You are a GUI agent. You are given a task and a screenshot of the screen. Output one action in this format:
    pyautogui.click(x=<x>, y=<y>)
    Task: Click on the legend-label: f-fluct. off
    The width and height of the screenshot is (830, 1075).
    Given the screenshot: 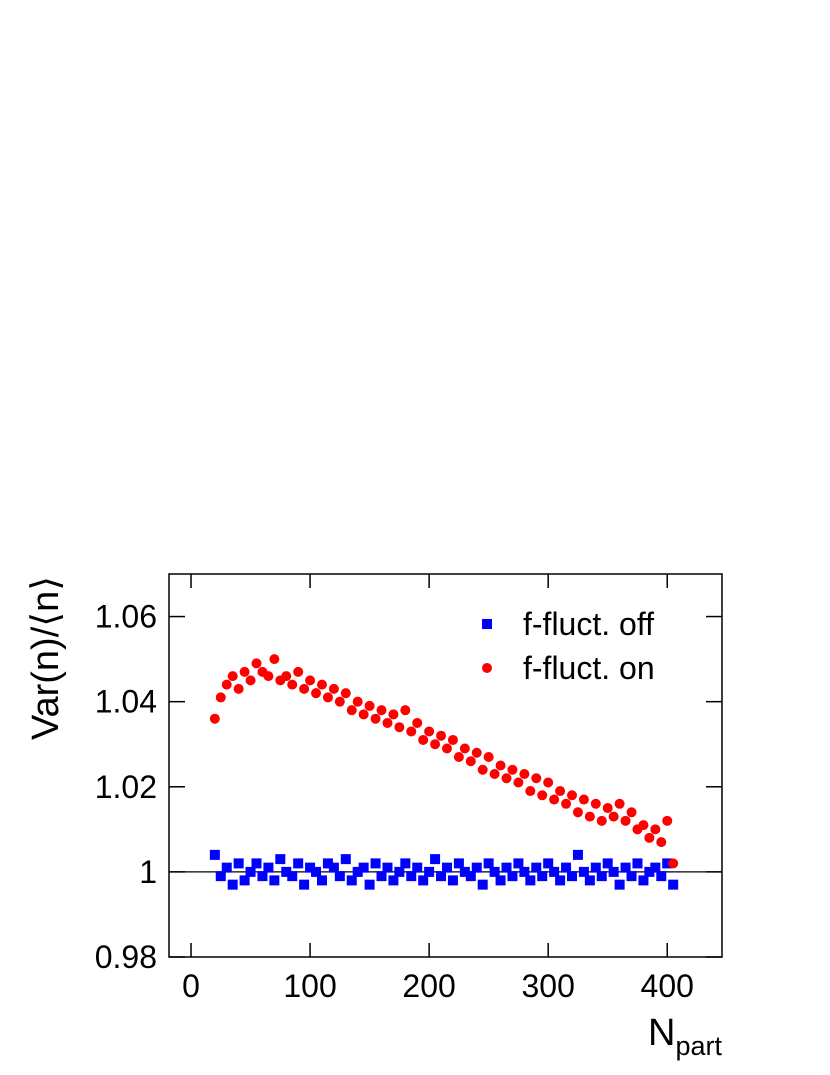 What is the action you would take?
    pyautogui.click(x=588, y=624)
    